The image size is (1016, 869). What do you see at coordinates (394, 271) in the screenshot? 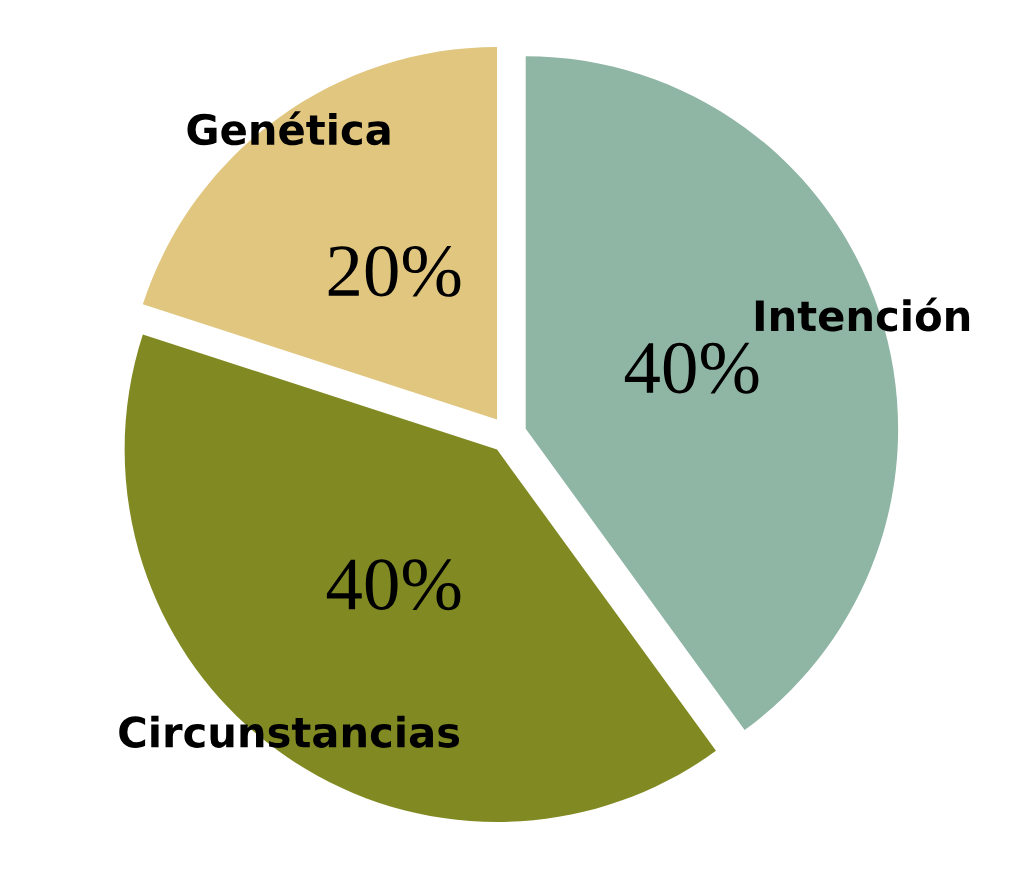
I see `data-label: 20%` at bounding box center [394, 271].